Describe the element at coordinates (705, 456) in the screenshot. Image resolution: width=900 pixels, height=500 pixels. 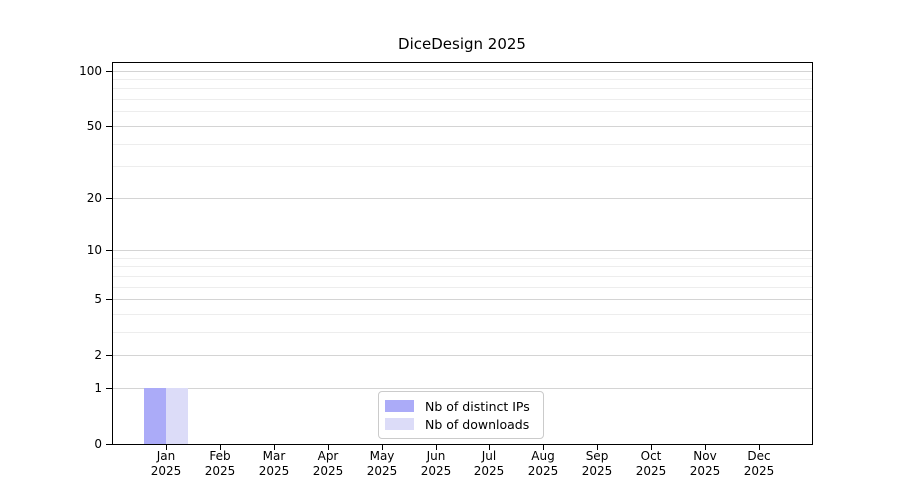
I see `x-tick-month: Nov` at that location.